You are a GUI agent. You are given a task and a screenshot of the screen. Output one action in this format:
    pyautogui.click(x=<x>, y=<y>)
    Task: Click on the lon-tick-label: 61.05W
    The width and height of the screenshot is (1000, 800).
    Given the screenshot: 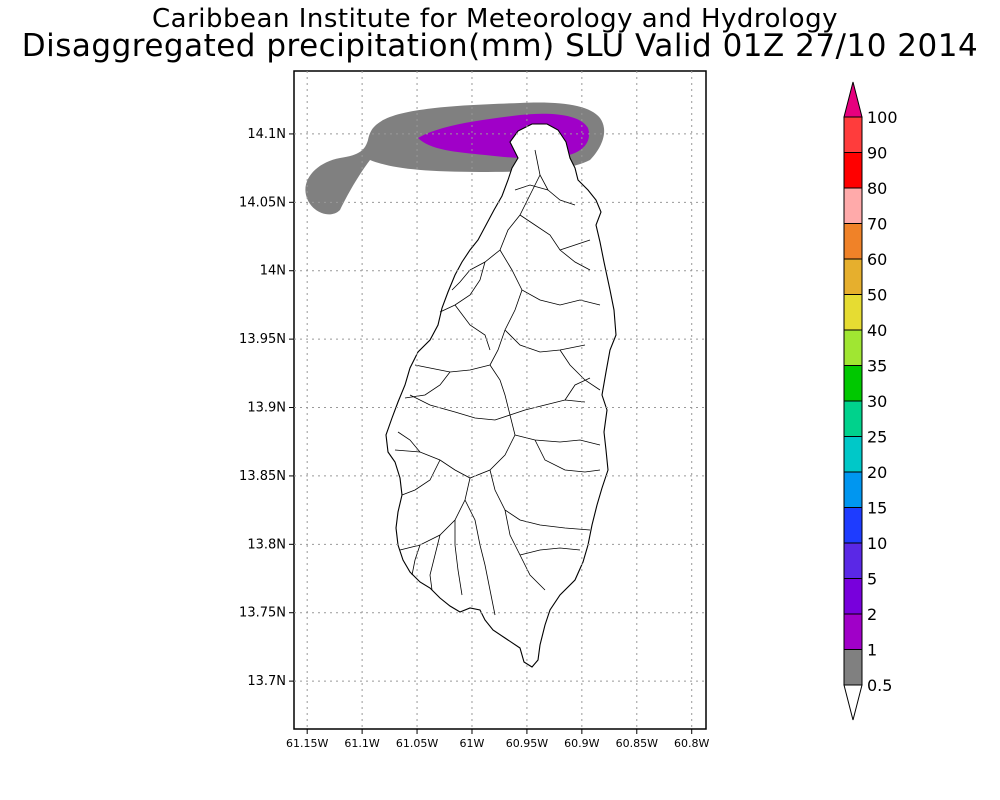 What is the action you would take?
    pyautogui.click(x=417, y=743)
    